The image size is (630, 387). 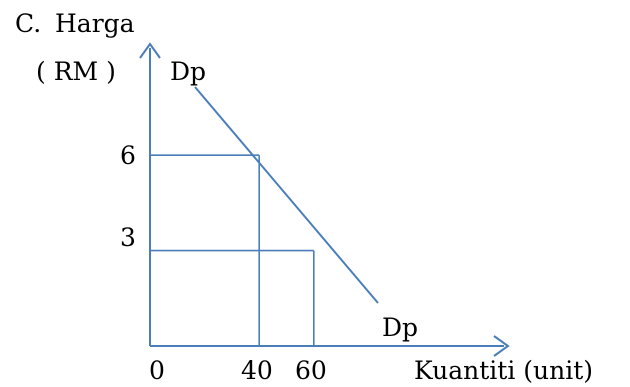 I want to click on y-tick-label-6: 6, so click(x=128, y=155).